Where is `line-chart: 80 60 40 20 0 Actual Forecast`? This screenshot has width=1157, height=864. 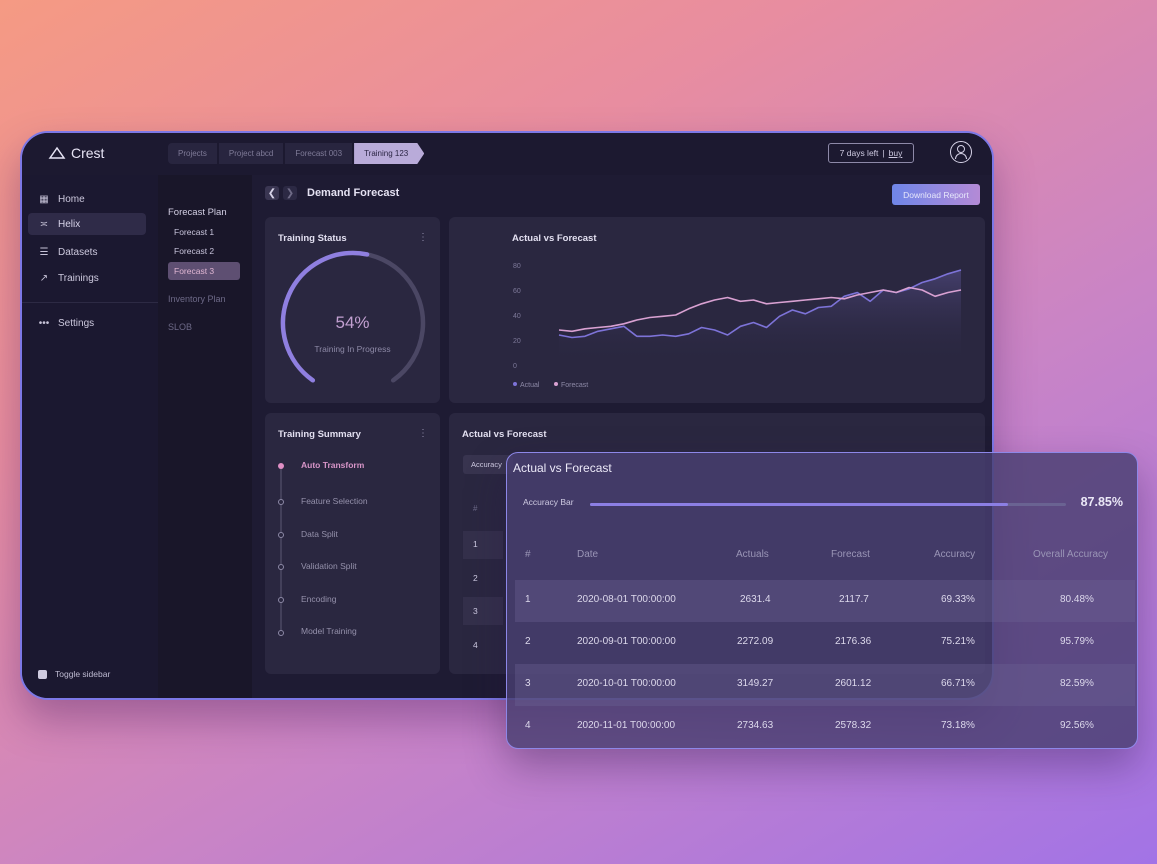
line-chart: 80 60 40 20 0 Actual Forecast is located at coordinates (737, 326).